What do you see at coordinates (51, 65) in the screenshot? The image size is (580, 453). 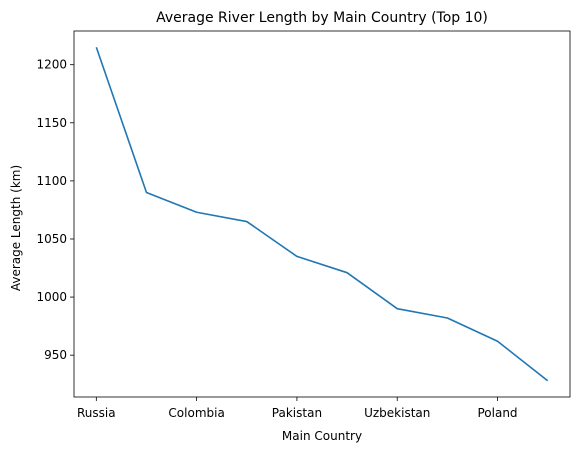 I see `y-tick-label: 1200` at bounding box center [51, 65].